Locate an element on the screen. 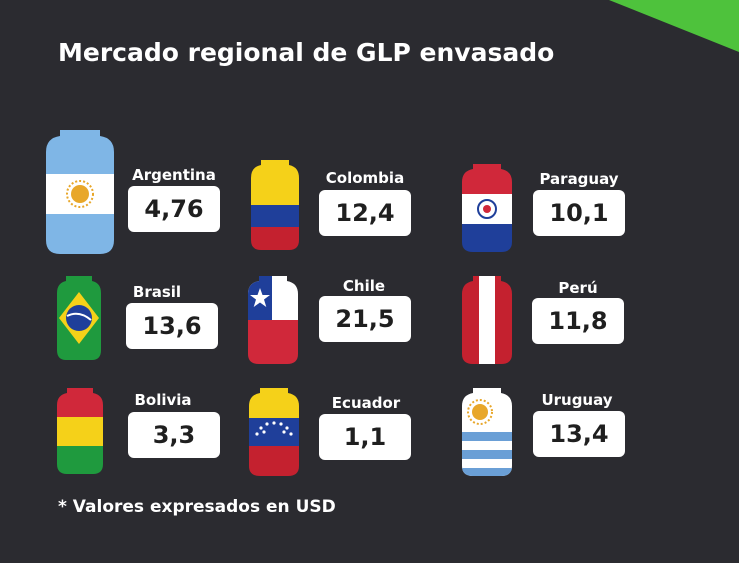 This screenshot has height=563, width=739. country-name-bolivia: Bolivia is located at coordinates (163, 400).